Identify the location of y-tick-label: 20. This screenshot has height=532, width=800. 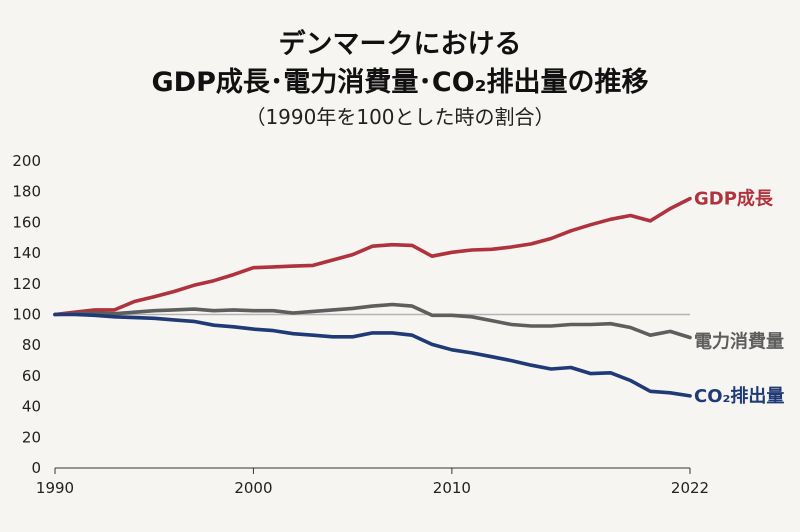
(31, 437).